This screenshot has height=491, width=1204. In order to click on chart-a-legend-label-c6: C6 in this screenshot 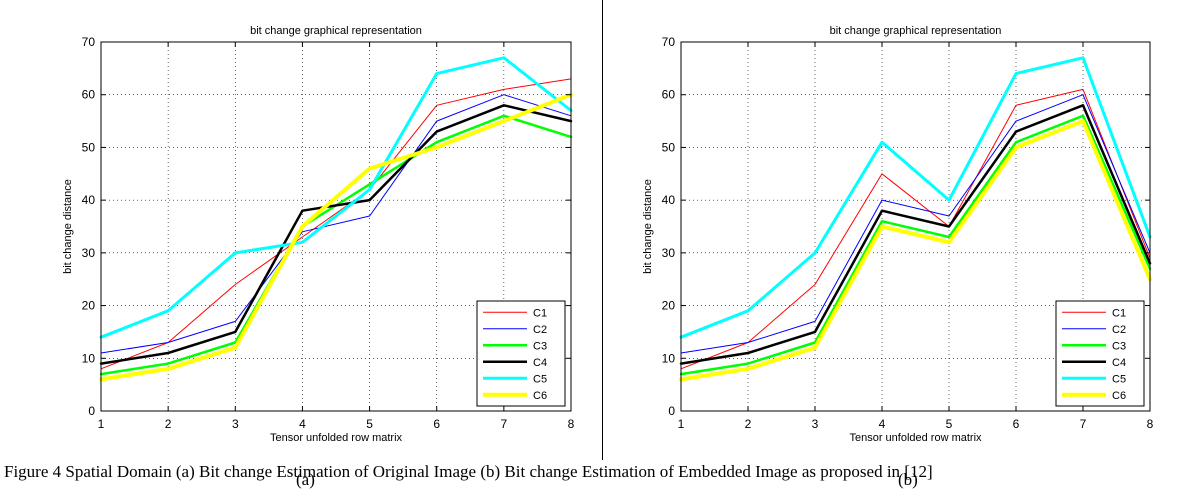, I will do `click(540, 396)`.